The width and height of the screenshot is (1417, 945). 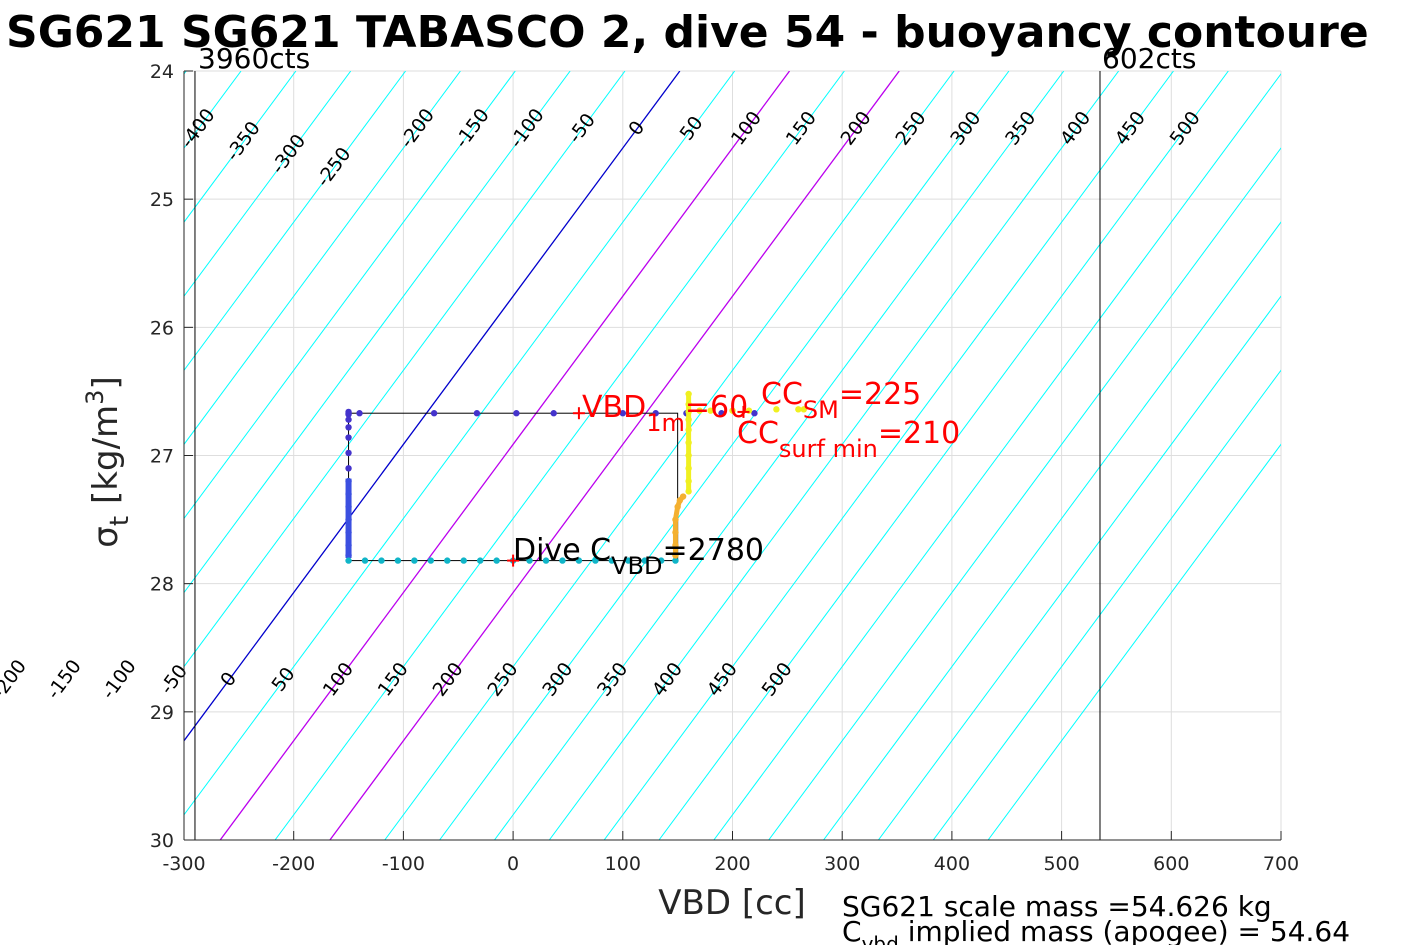 I want to click on vbd-limit-label-max: 602cts, so click(x=1149, y=58).